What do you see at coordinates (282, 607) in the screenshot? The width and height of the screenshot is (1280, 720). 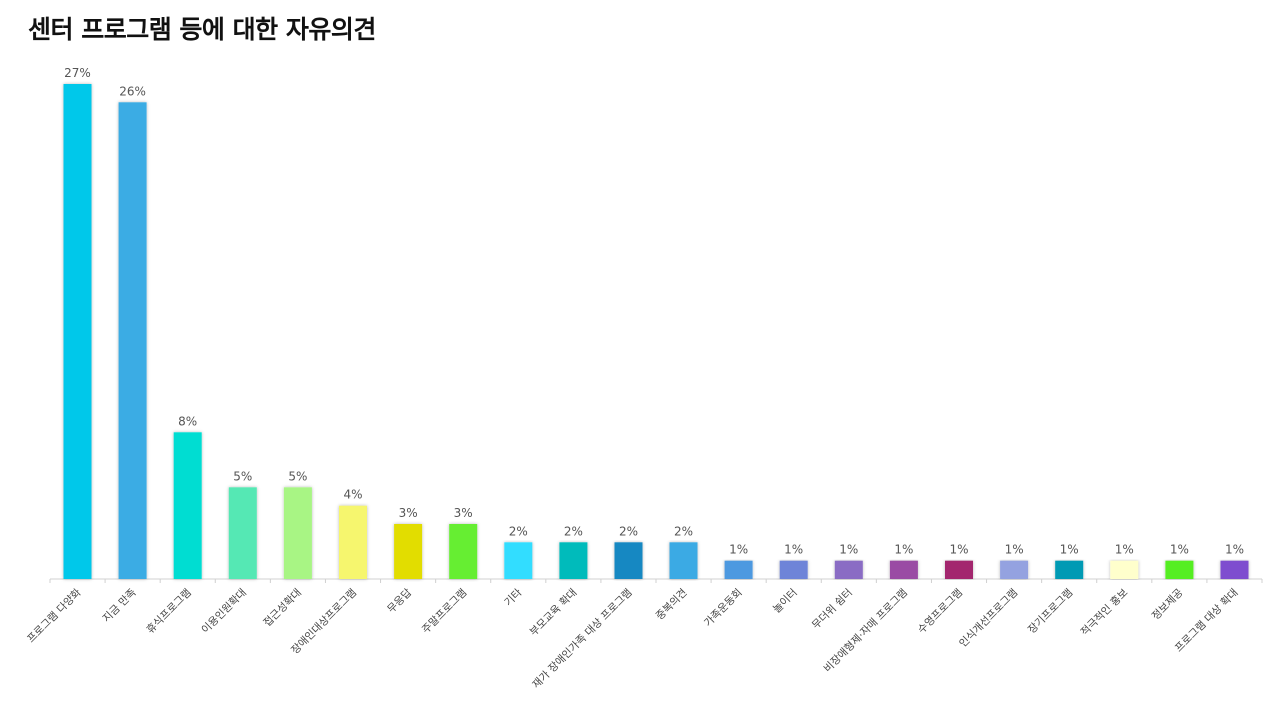 I see `category-tick-label: 접근성확대` at bounding box center [282, 607].